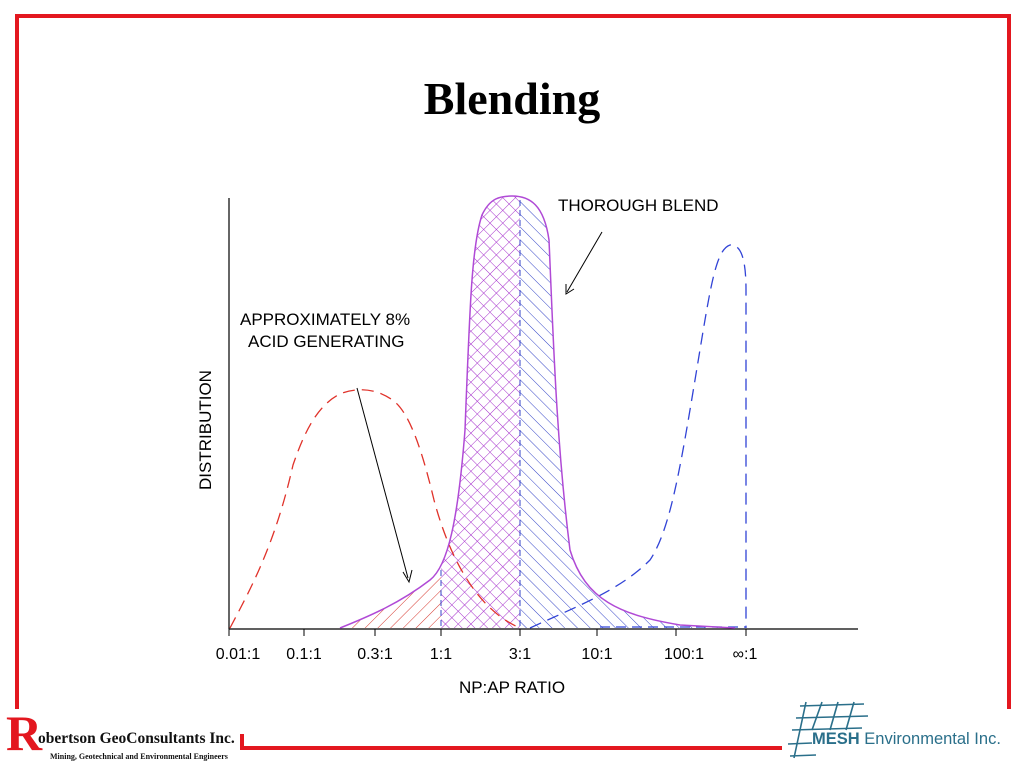  I want to click on robertson-logo-name: obertson GeoConsultants Inc., so click(136, 738).